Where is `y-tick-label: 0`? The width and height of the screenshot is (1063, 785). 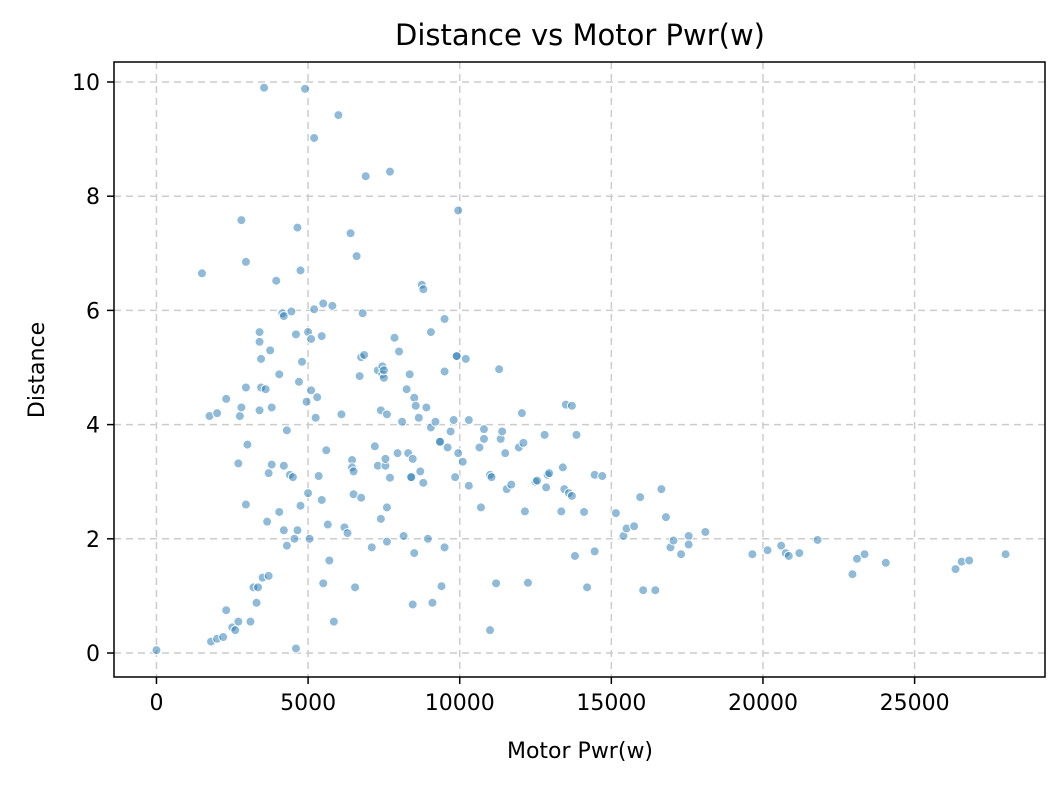
y-tick-label: 0 is located at coordinates (93, 654).